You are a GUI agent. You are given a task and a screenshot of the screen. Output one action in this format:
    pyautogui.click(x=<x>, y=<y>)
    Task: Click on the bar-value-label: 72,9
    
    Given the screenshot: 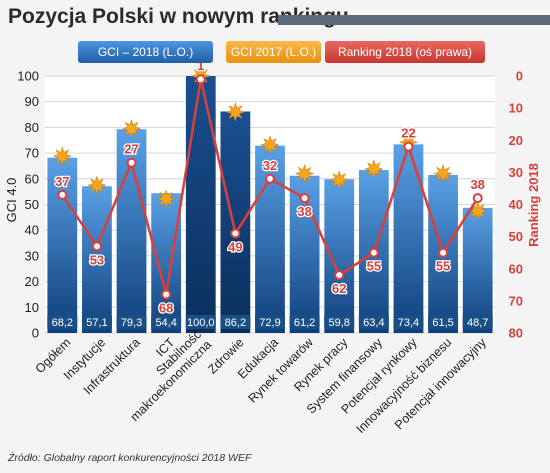 What is the action you would take?
    pyautogui.click(x=269, y=323)
    